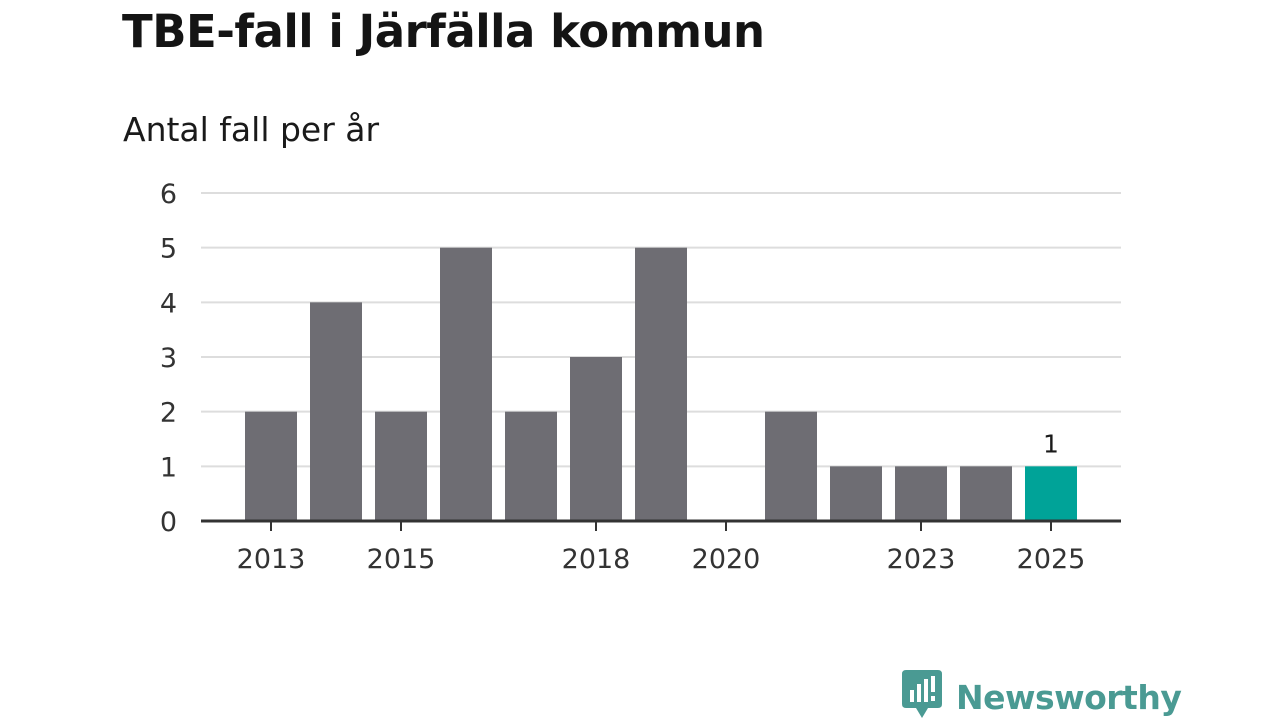  I want to click on bar-2025, so click(1051, 493).